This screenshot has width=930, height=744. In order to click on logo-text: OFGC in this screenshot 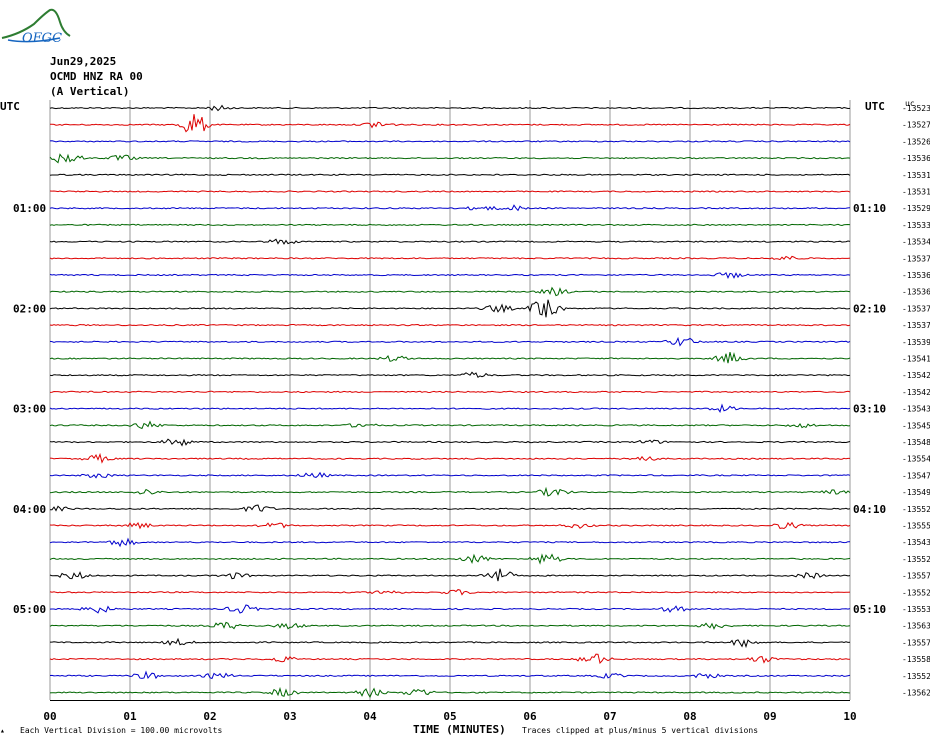, I will do `click(42, 38)`.